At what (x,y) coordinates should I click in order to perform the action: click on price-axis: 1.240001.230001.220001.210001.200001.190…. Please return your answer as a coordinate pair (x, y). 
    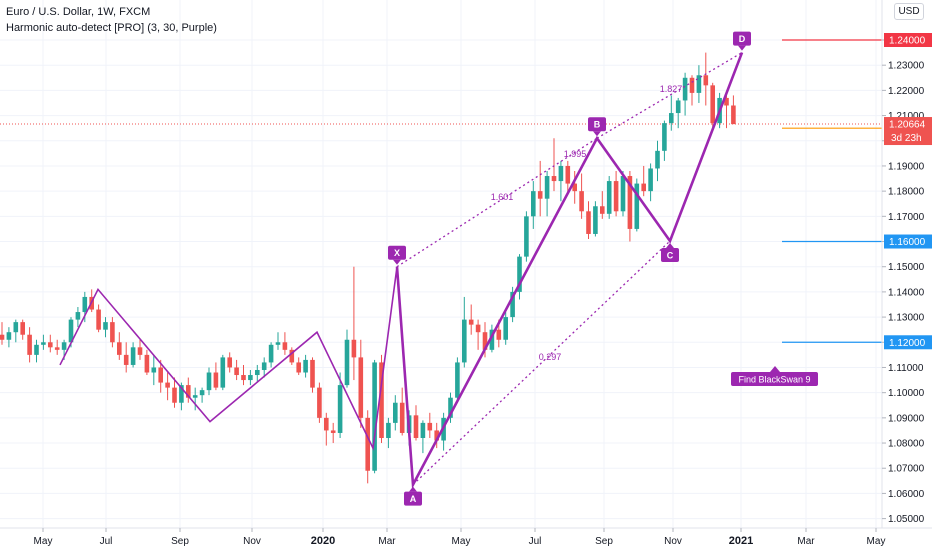
    Looking at the image, I should click on (903, 264).